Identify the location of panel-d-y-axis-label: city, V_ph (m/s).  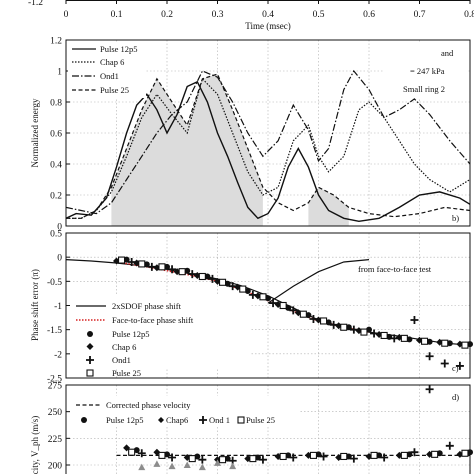
(35, 445).